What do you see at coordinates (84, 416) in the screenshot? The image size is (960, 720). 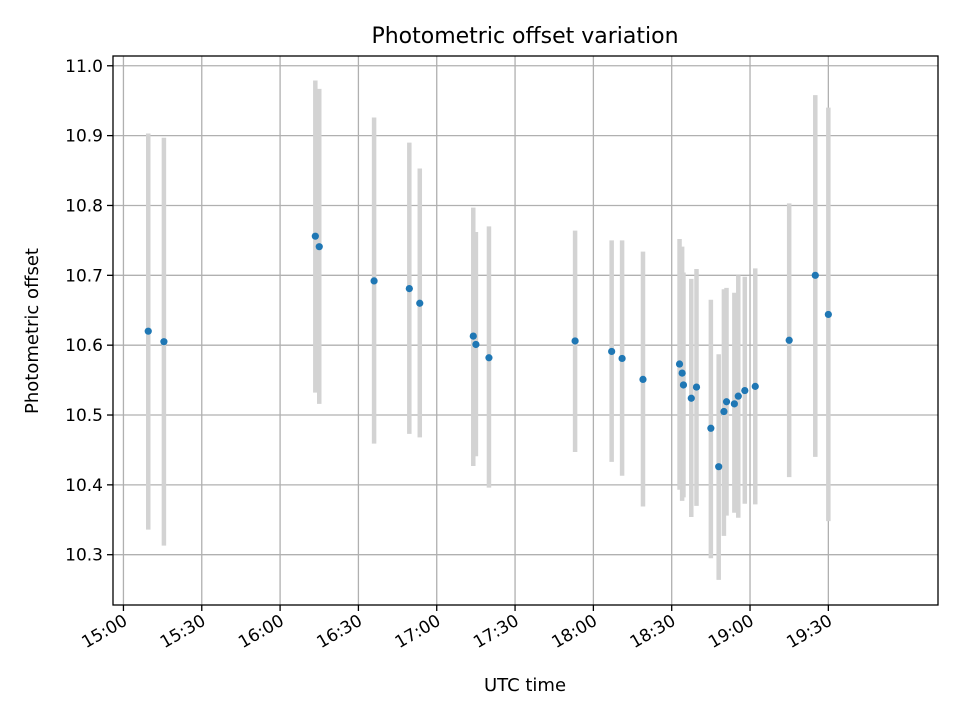 I see `y-tick-label: 10.5` at bounding box center [84, 416].